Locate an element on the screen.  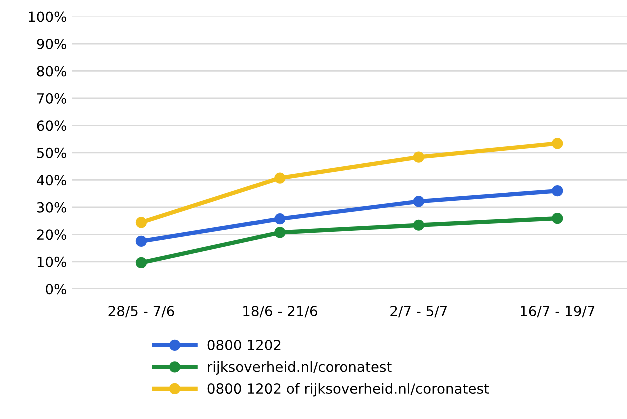
y-tick-label: 20% is located at coordinates (51, 235).